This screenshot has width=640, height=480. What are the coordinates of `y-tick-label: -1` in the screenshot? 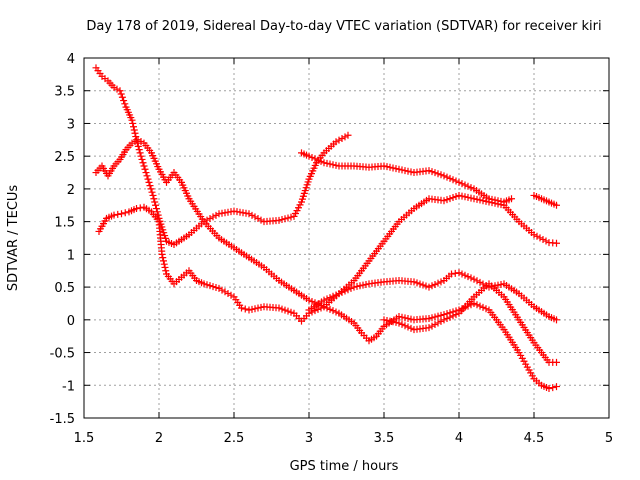 It's located at (68, 386).